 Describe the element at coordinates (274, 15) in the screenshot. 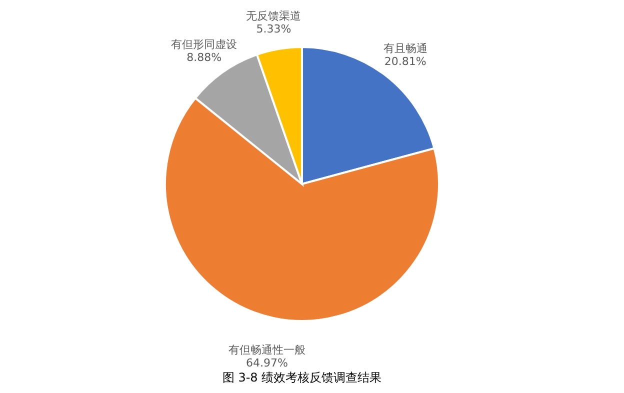

I see `slice-label: 无反馈渠道` at that location.